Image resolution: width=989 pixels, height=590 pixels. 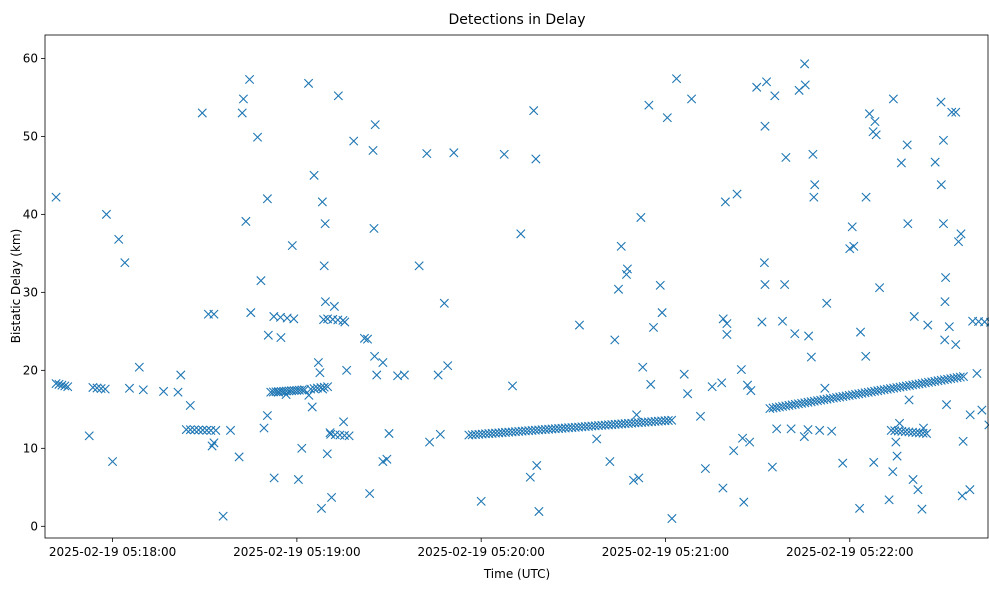 I want to click on y-tick-label: 30, so click(x=30, y=292).